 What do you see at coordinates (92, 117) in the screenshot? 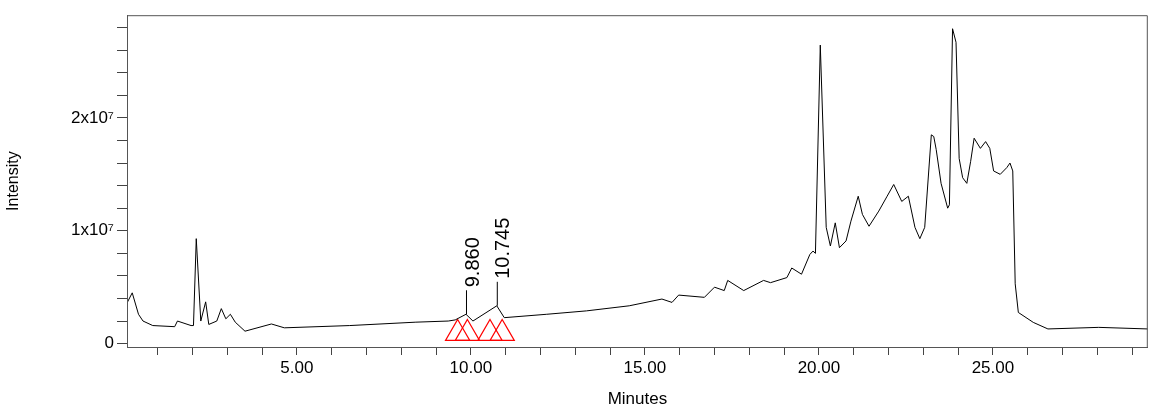
I see `y-tick-label: 2x10⁷` at bounding box center [92, 117].